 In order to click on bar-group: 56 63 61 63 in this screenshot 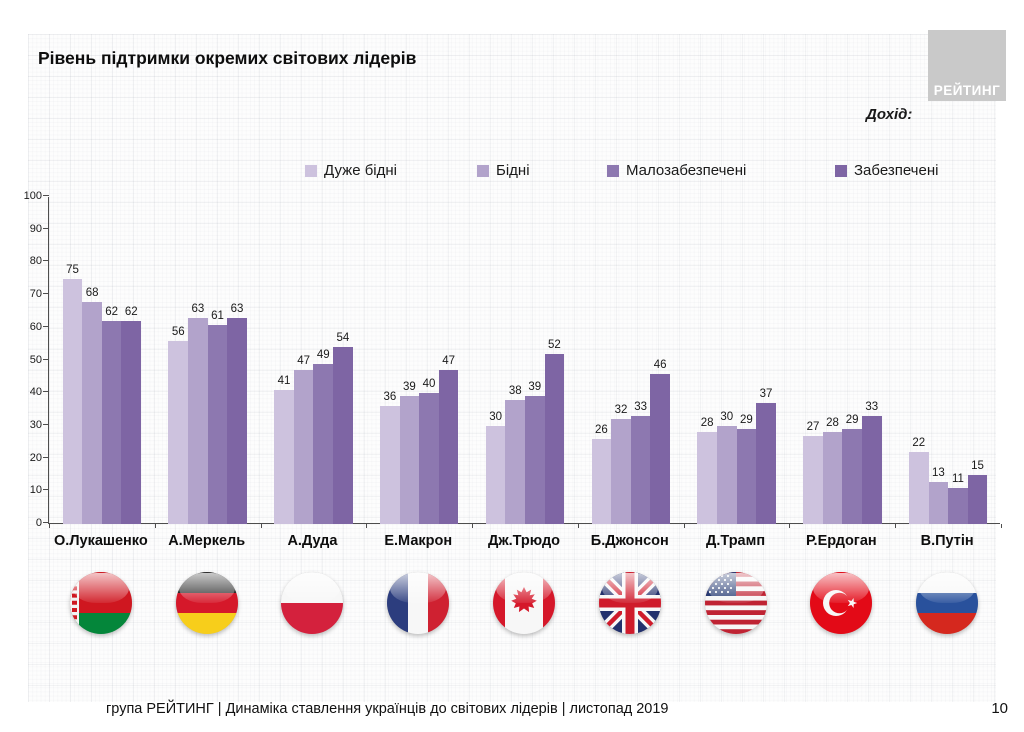, I will do `click(208, 360)`.